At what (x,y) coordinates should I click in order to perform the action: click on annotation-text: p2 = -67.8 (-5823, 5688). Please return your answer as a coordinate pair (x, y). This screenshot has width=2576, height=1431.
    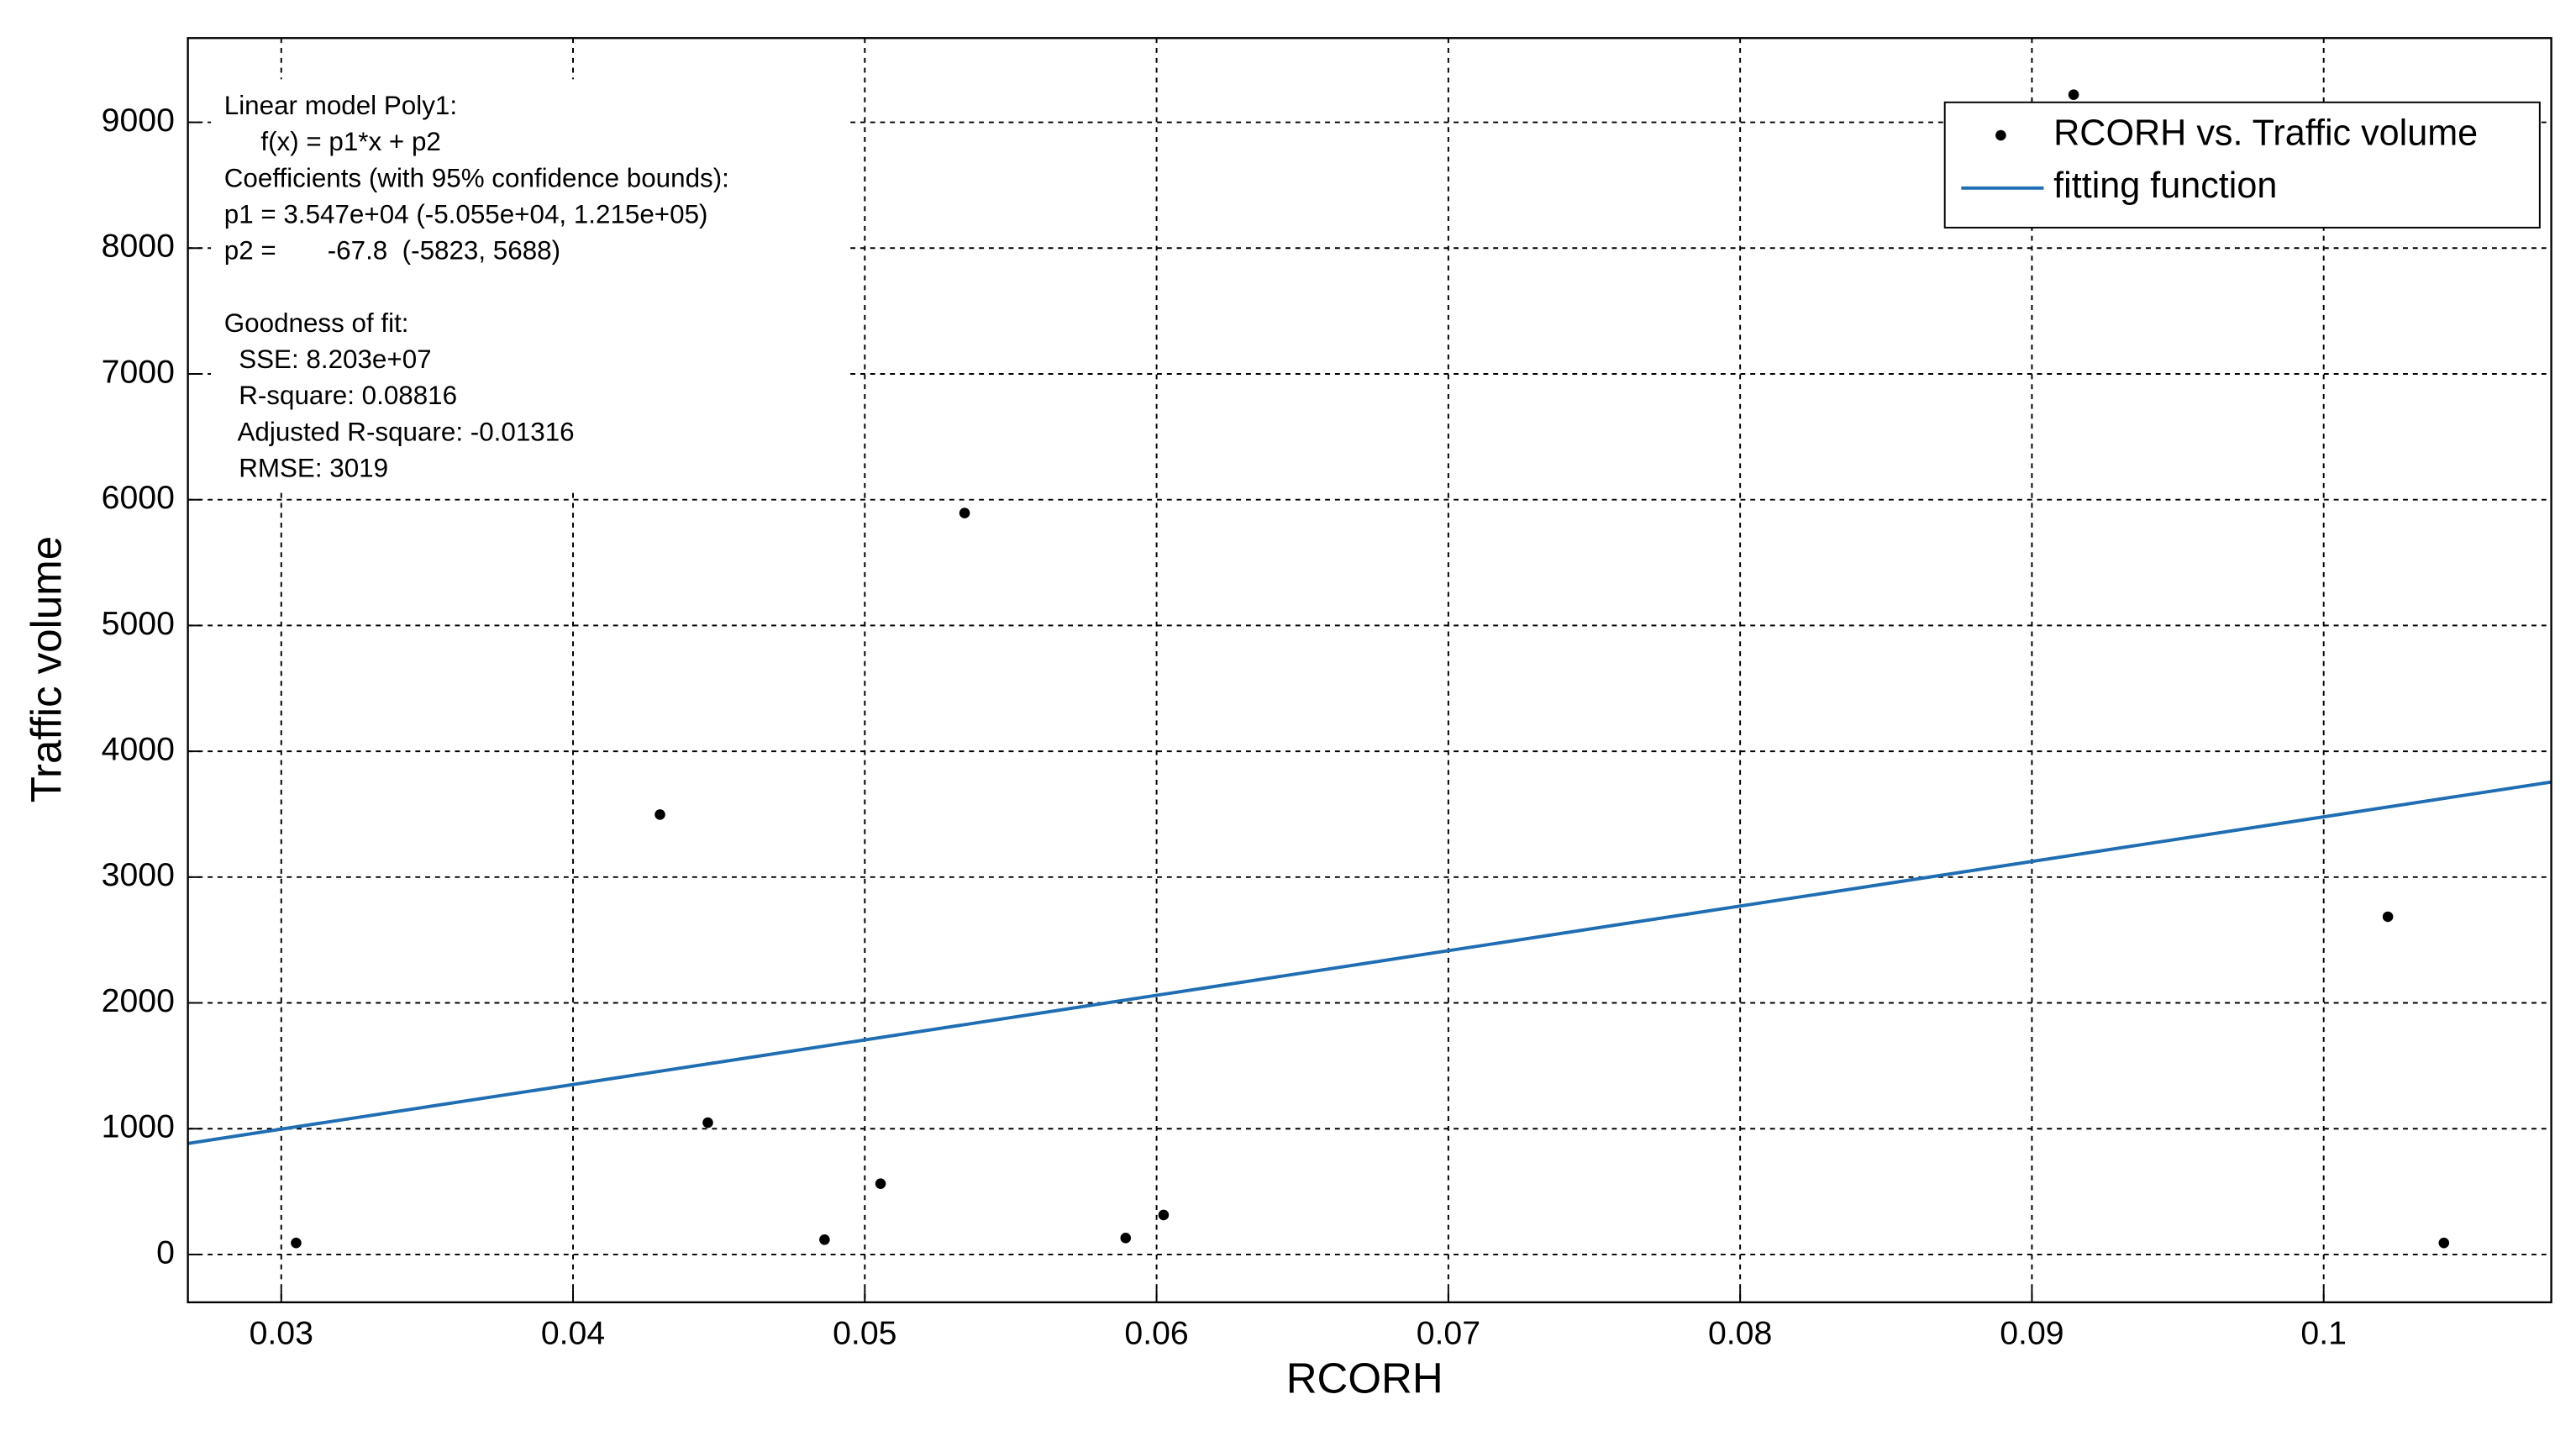
    Looking at the image, I should click on (392, 251).